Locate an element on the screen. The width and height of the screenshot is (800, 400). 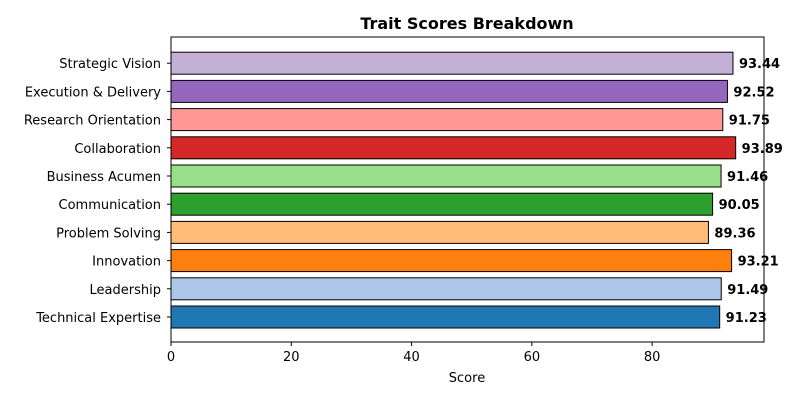
value-label: 91.23 is located at coordinates (746, 318).